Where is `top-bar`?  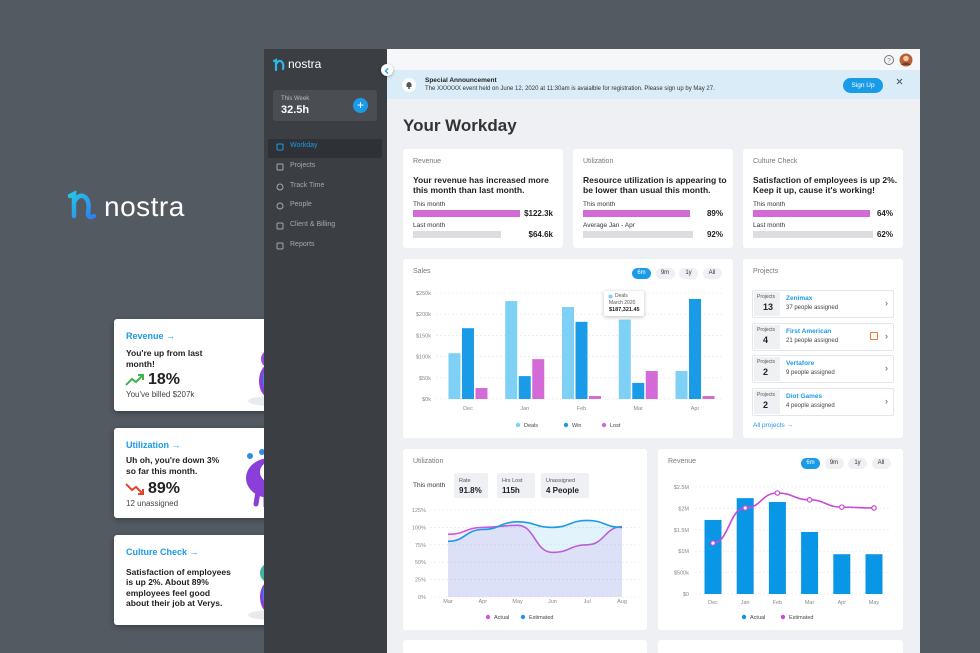
top-bar is located at coordinates (653, 59).